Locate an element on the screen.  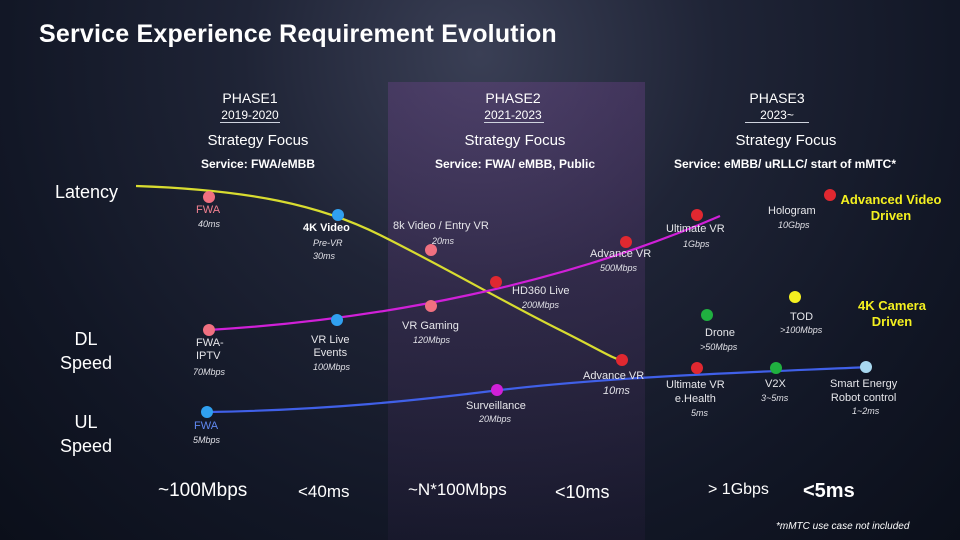
advanced-video-driven-label: Advanced Video Driven is located at coordinates (891, 207).